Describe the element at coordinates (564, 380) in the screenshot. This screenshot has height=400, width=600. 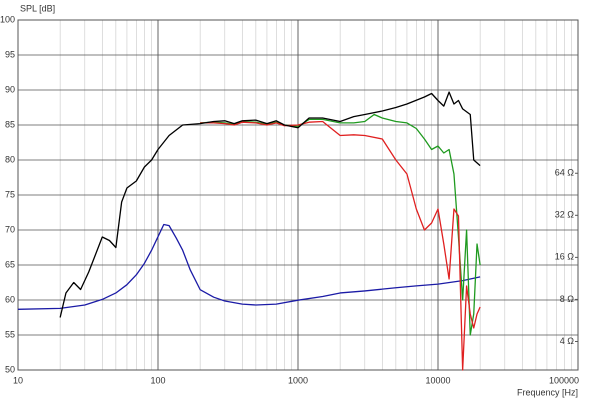
I see `x-tick-label: 100000` at that location.